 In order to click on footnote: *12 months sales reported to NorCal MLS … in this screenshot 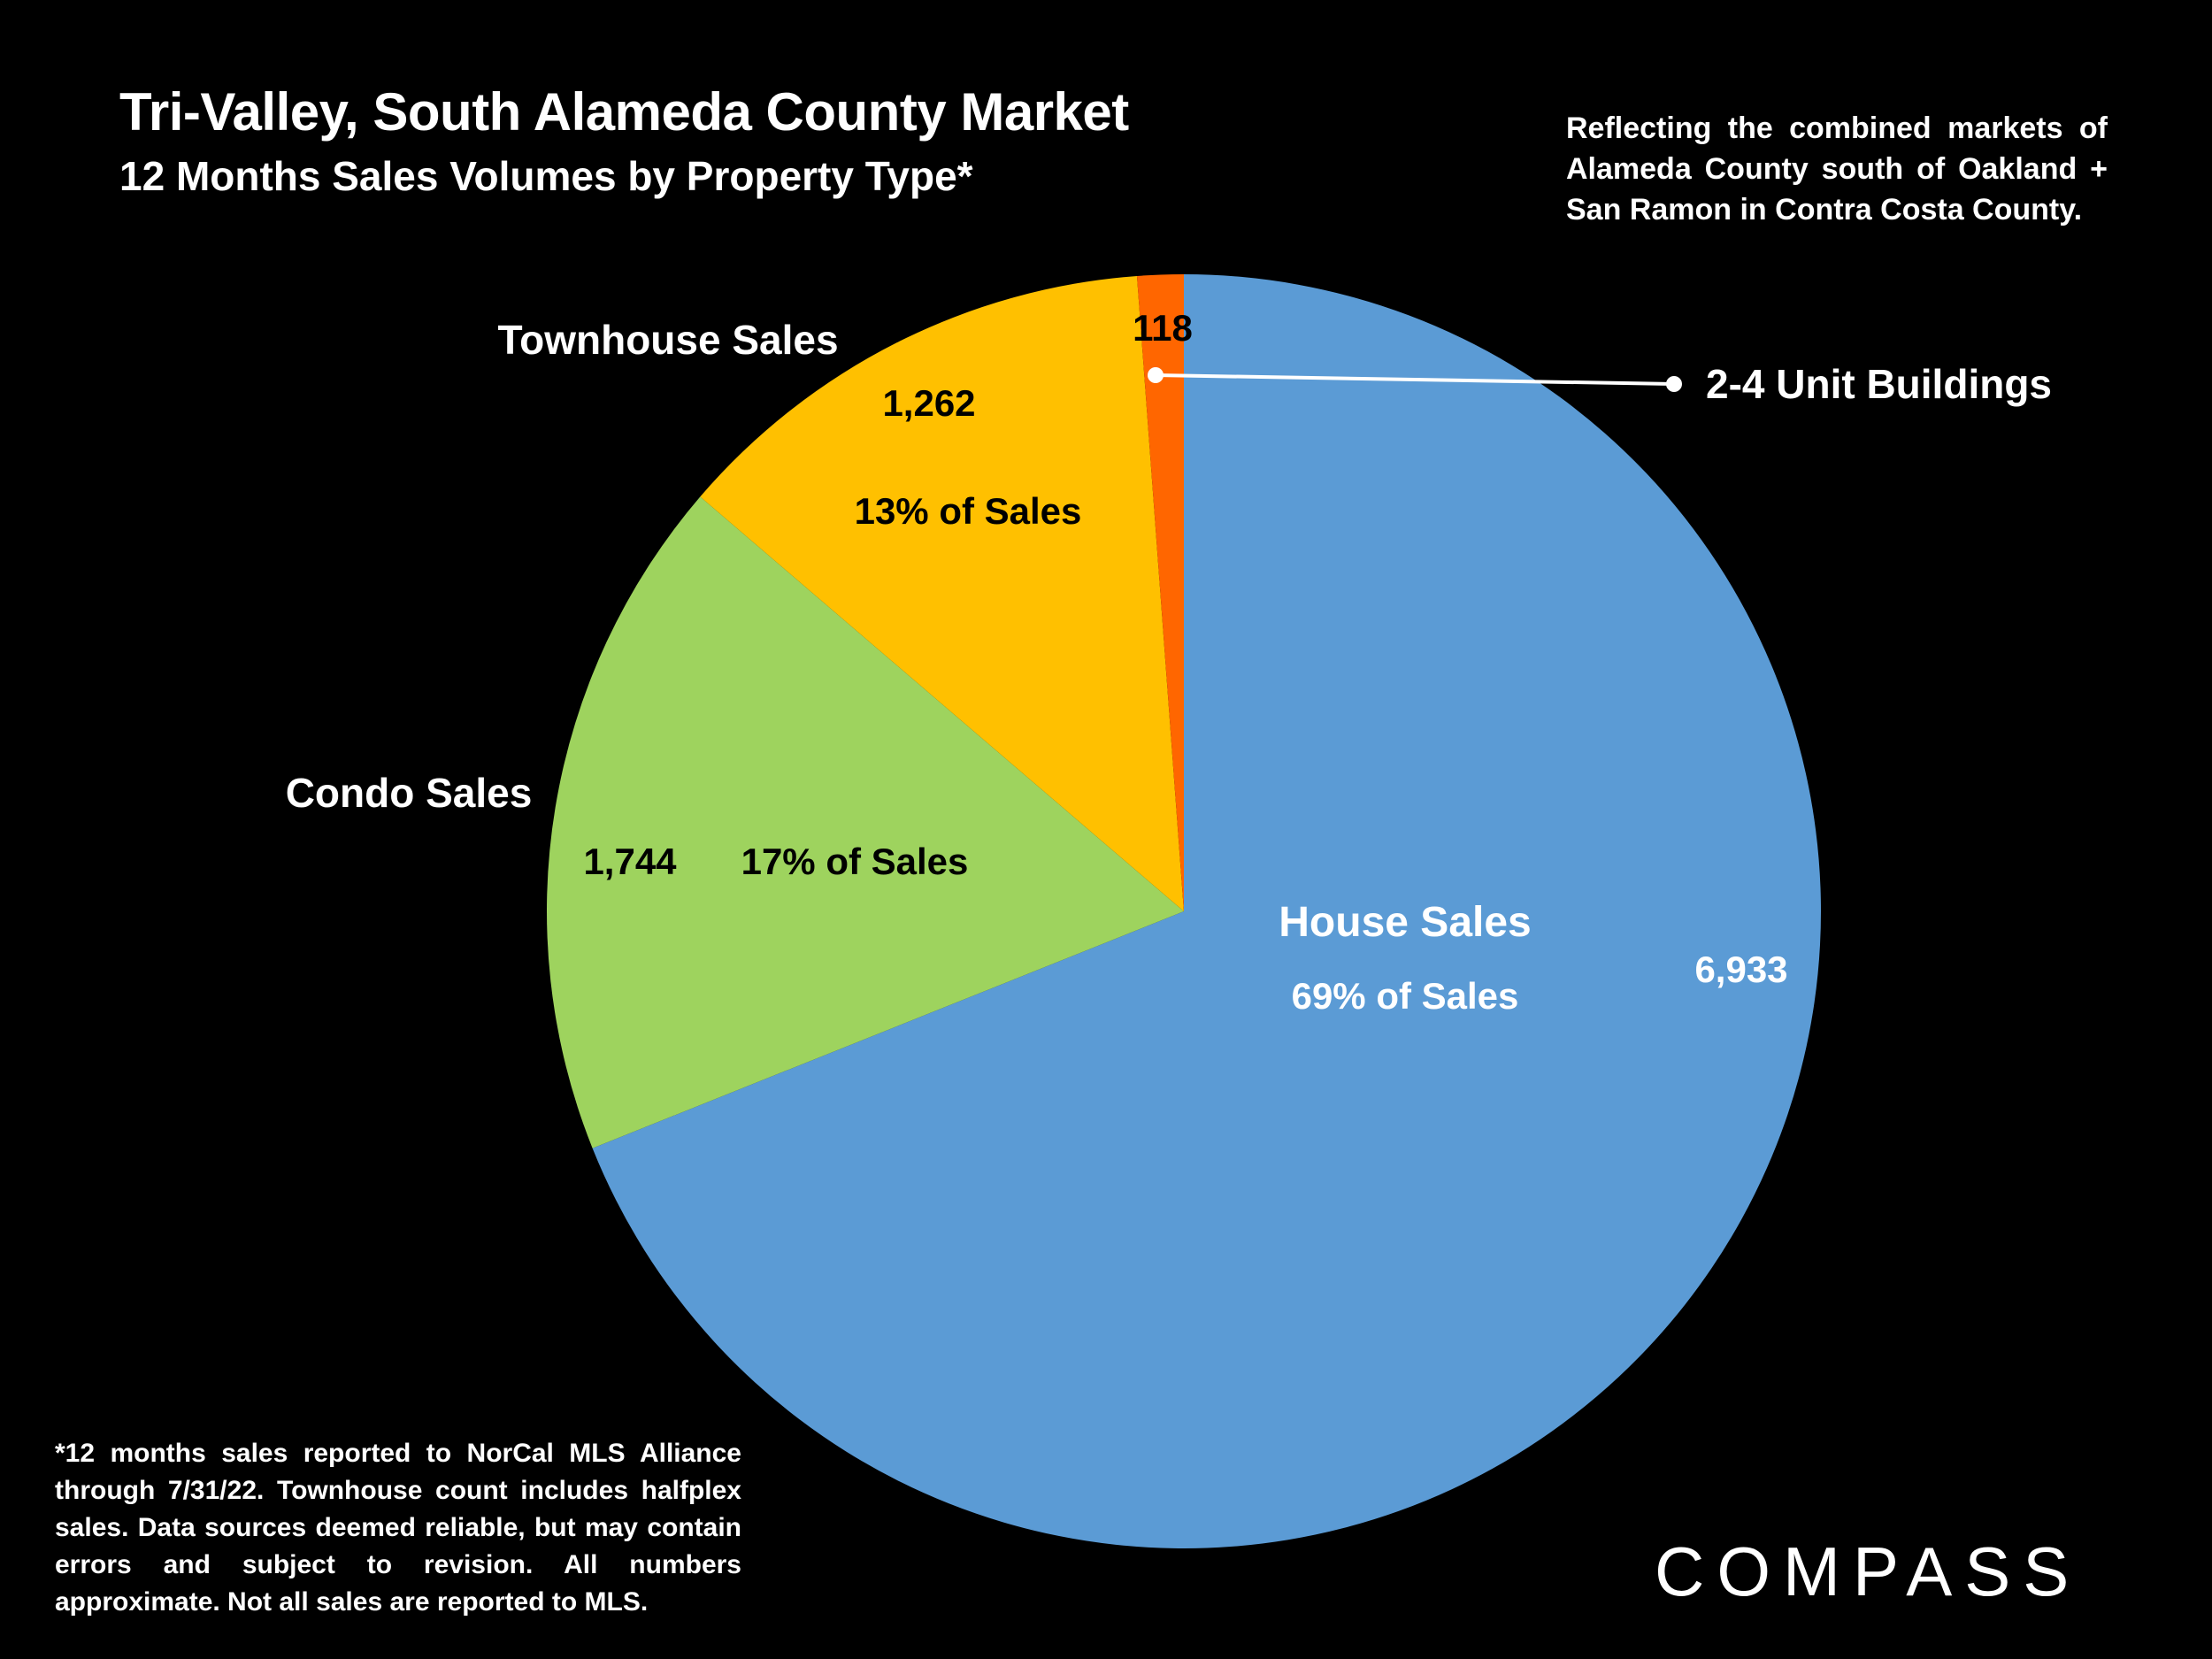, I will do `click(398, 1528)`.